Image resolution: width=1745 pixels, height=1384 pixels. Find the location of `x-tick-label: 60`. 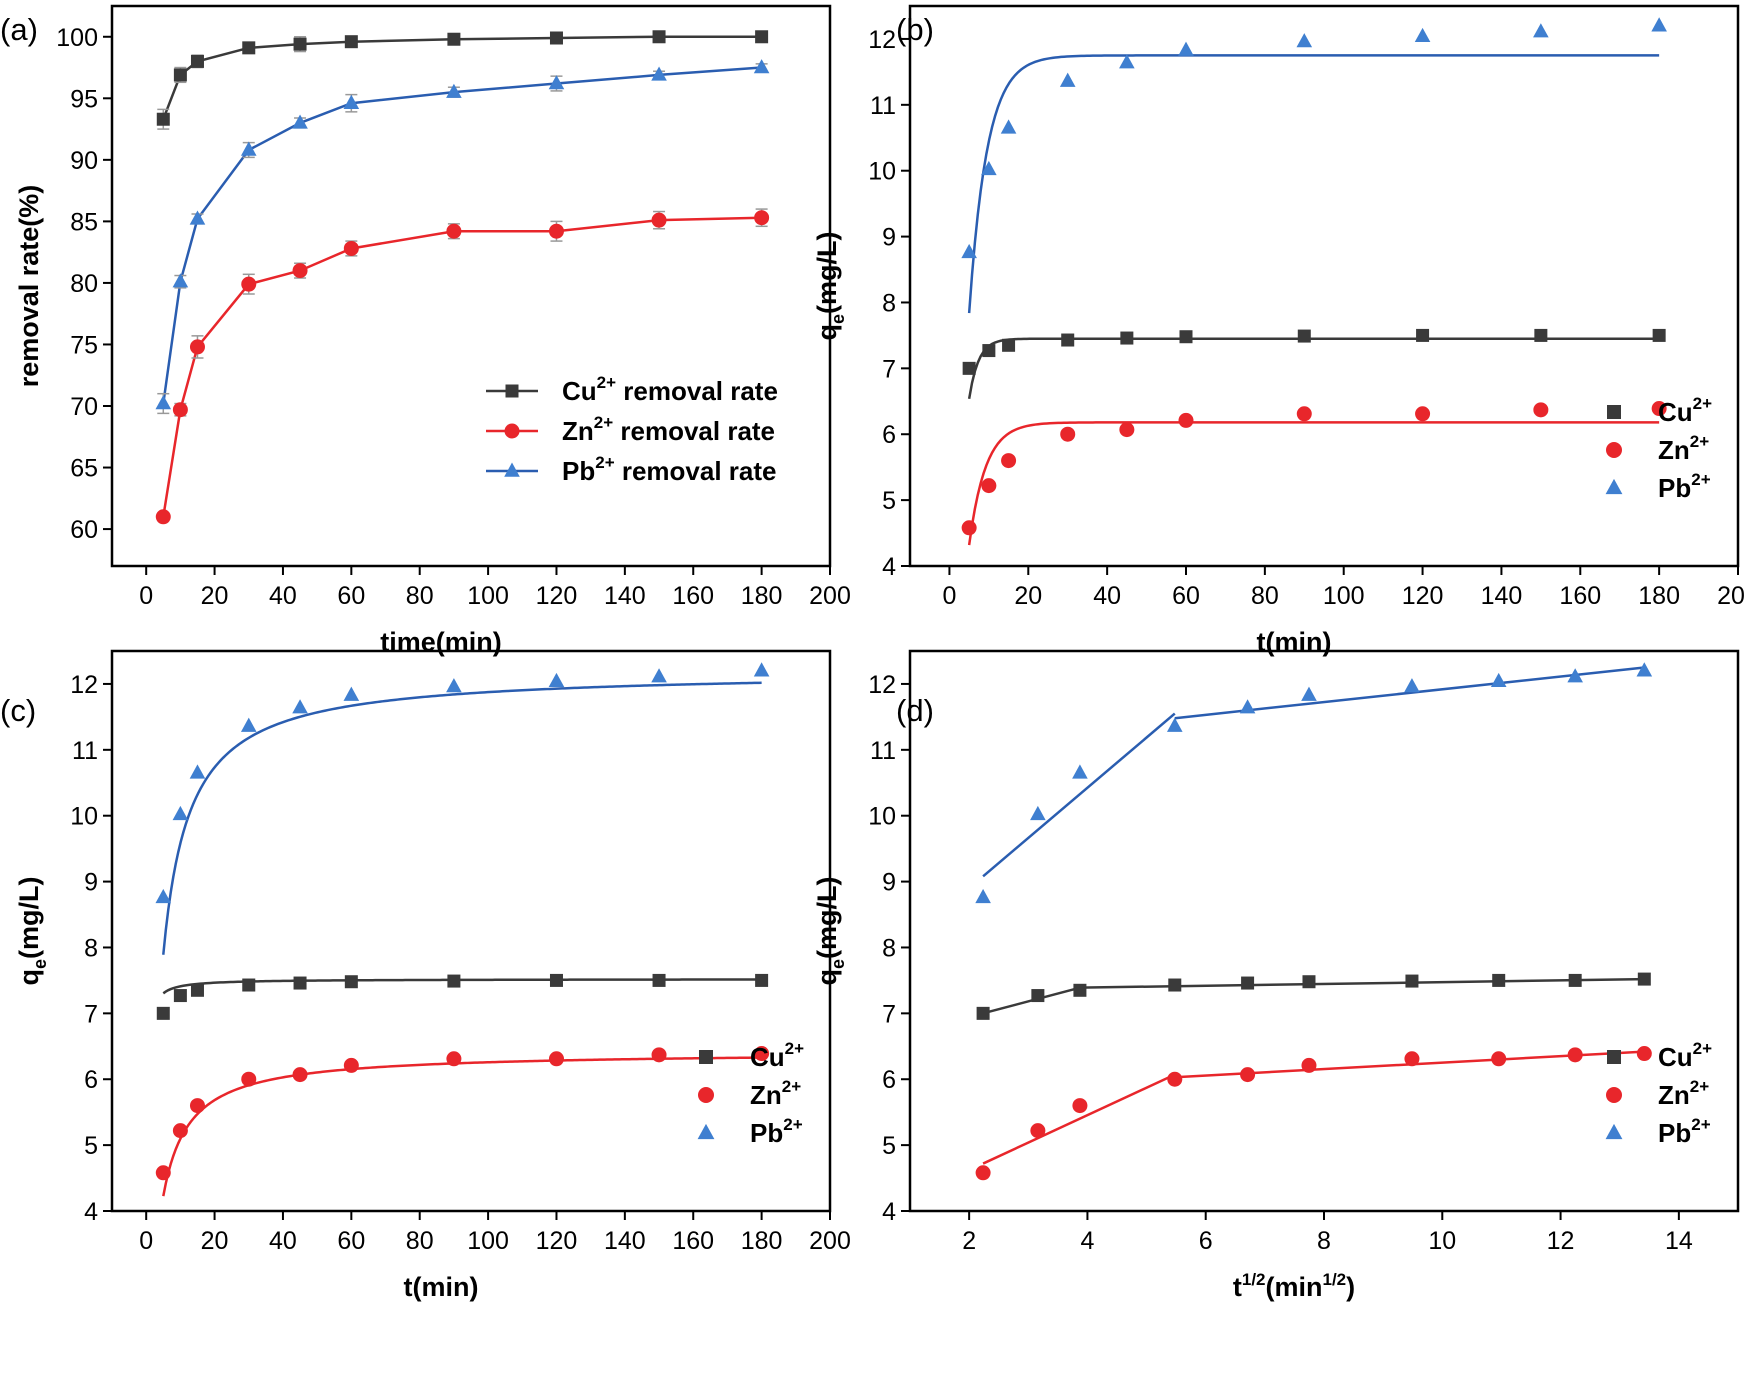

x-tick-label: 60 is located at coordinates (1186, 596).